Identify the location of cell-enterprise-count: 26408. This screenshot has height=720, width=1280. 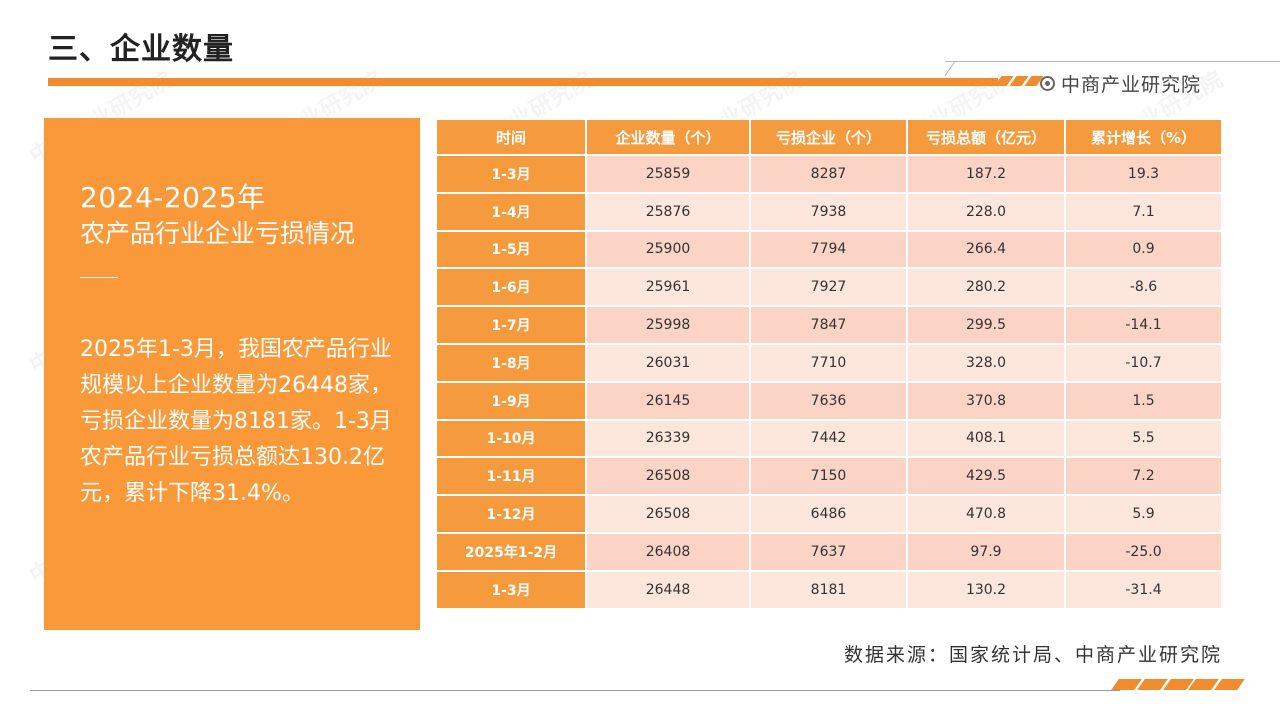
(668, 551).